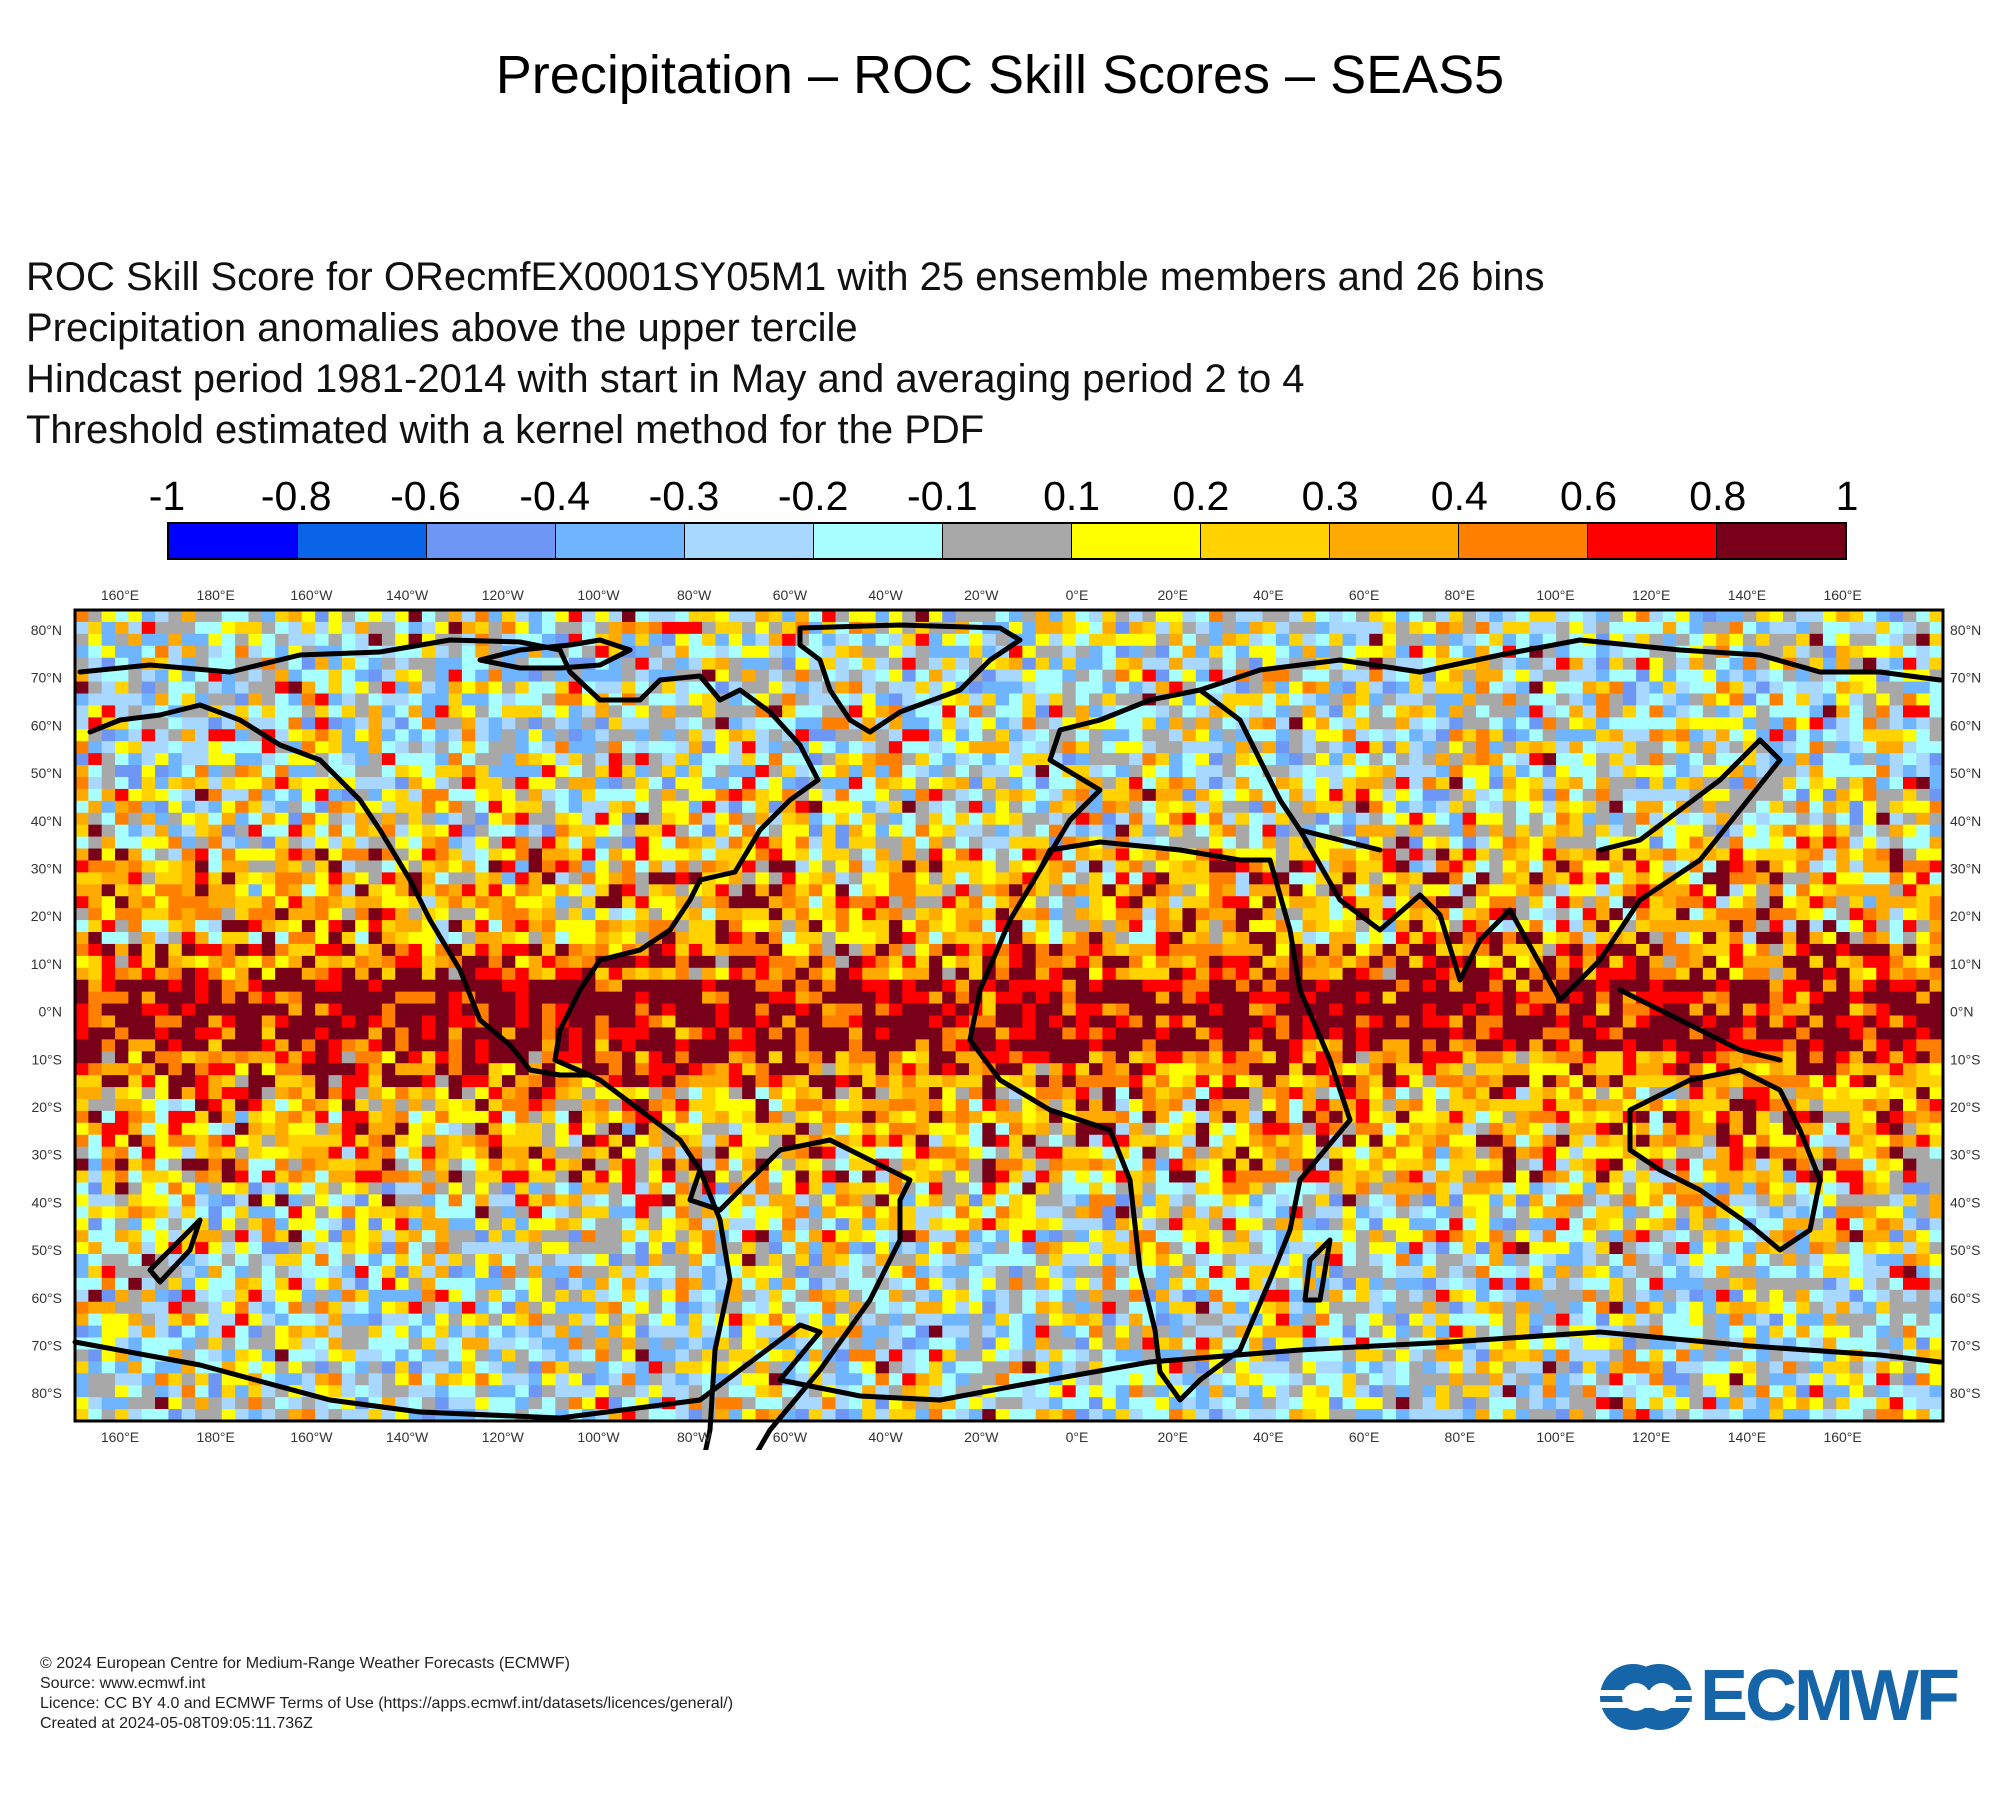 This screenshot has height=1800, width=2000. Describe the element at coordinates (1007, 541) in the screenshot. I see `color-legend` at that location.